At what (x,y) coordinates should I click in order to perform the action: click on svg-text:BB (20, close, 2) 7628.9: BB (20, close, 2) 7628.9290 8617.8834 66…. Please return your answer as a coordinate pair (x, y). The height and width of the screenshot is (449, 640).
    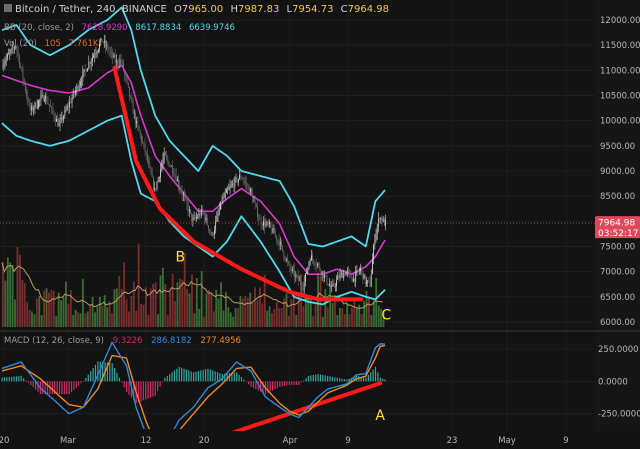
    Looking at the image, I should click on (119, 28).